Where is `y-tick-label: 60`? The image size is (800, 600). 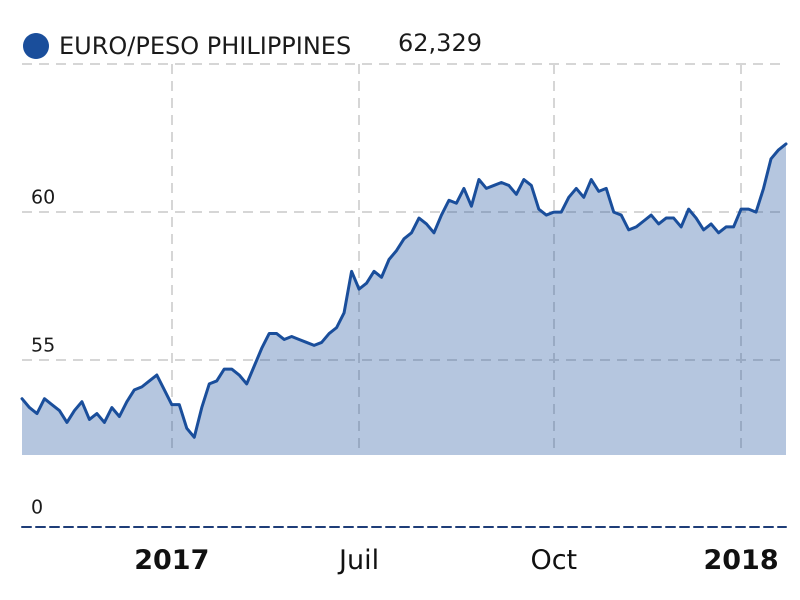 y-tick-label: 60 is located at coordinates (43, 197).